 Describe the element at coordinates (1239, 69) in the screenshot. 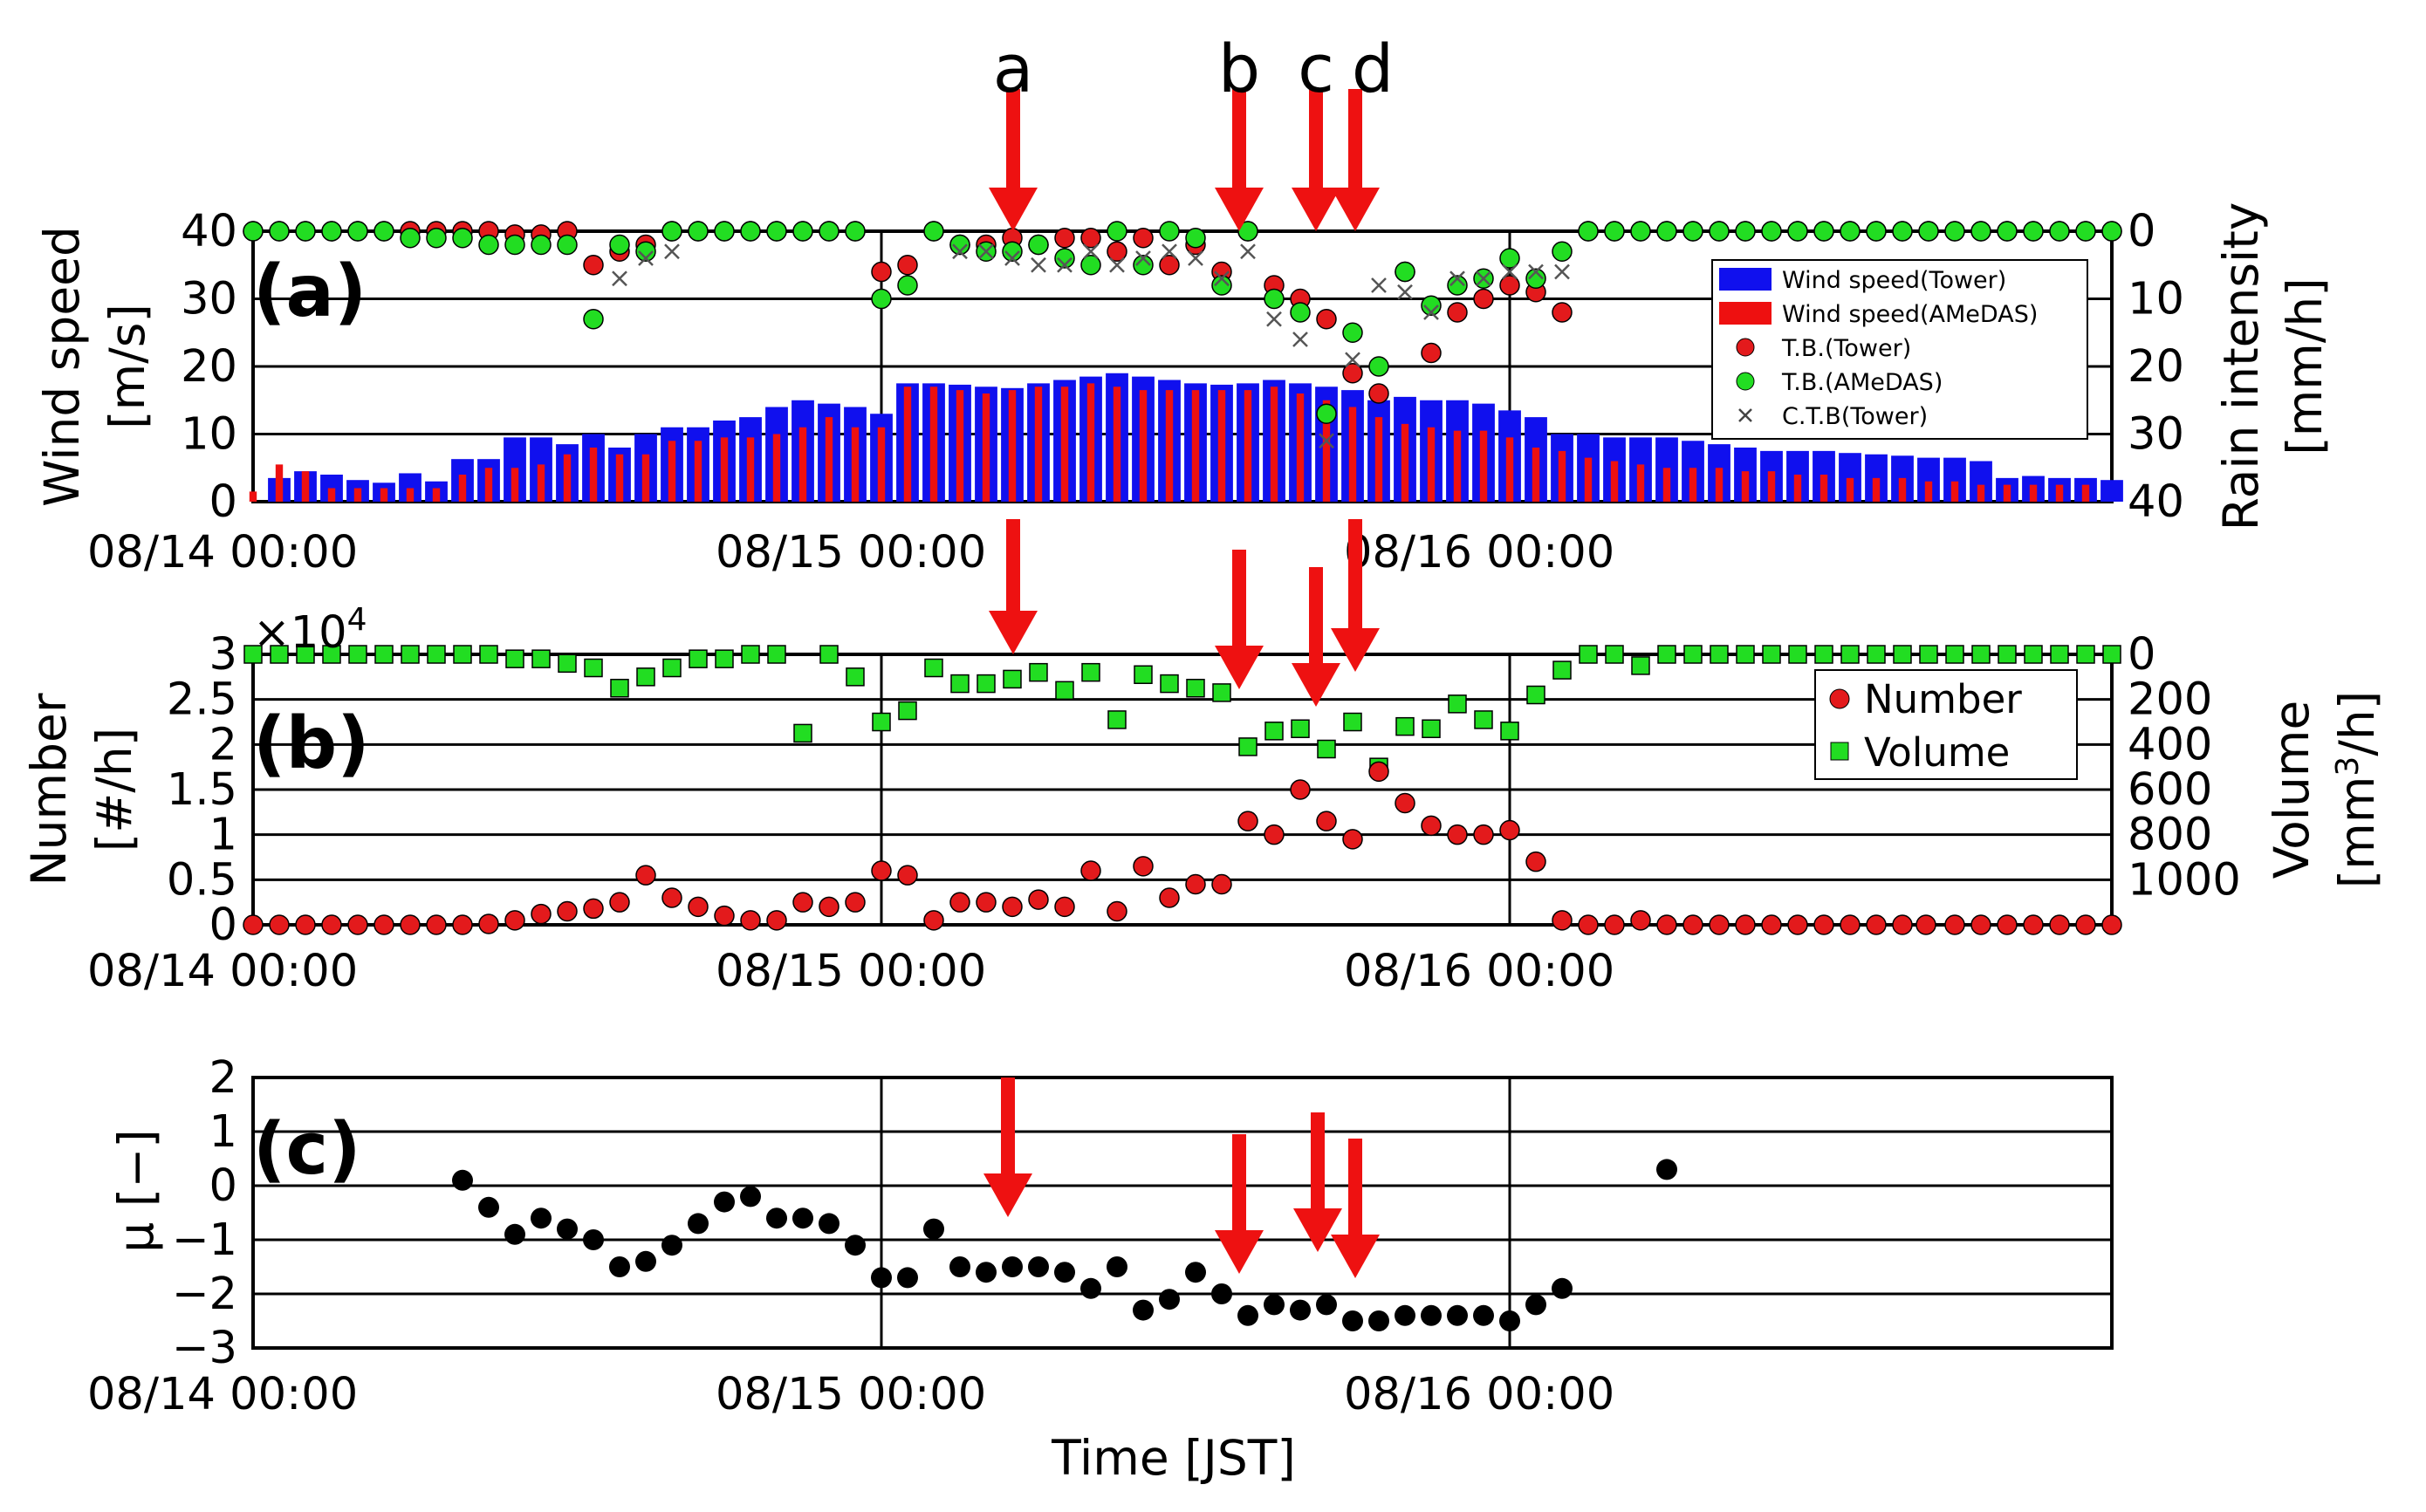

I see `marker-label-b: b` at that location.